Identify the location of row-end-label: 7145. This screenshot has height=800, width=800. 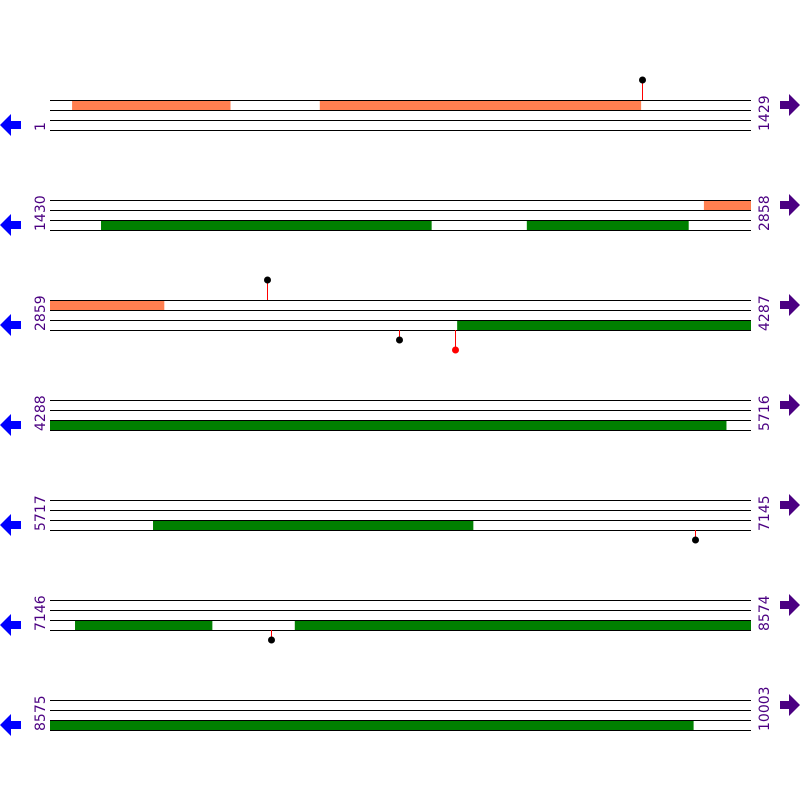
(765, 513).